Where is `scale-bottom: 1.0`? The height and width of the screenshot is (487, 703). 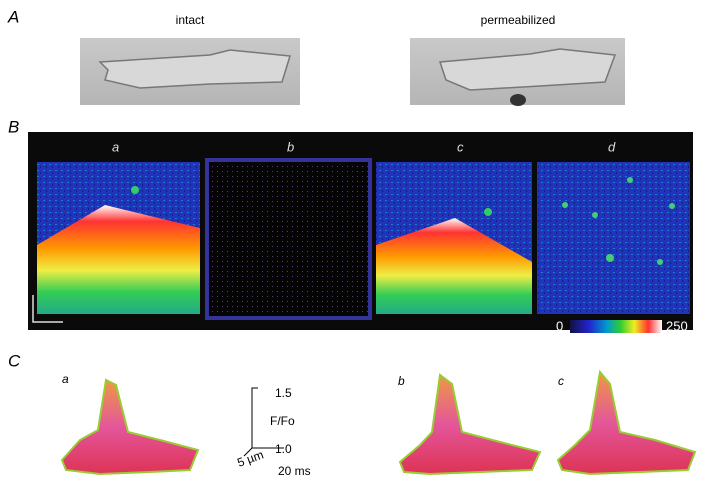
scale-bottom: 1.0 is located at coordinates (283, 449).